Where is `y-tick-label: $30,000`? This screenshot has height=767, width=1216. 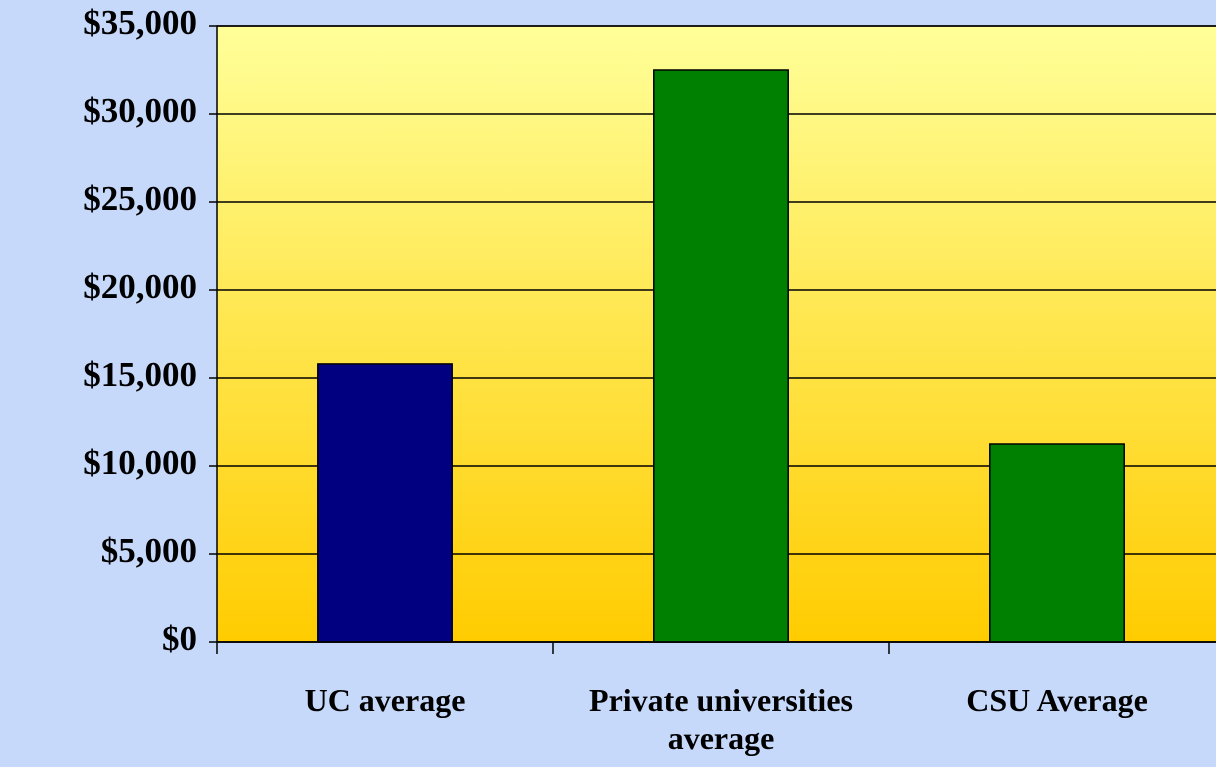 y-tick-label: $30,000 is located at coordinates (140, 110).